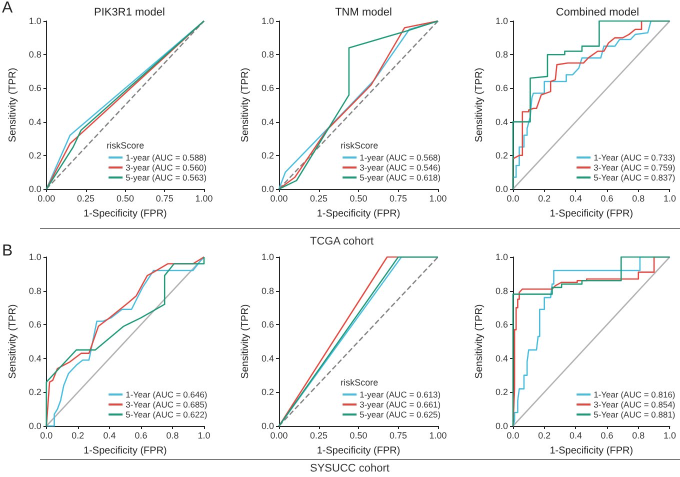 This screenshot has width=680, height=477. I want to click on chart-title: Combined model, so click(598, 12).